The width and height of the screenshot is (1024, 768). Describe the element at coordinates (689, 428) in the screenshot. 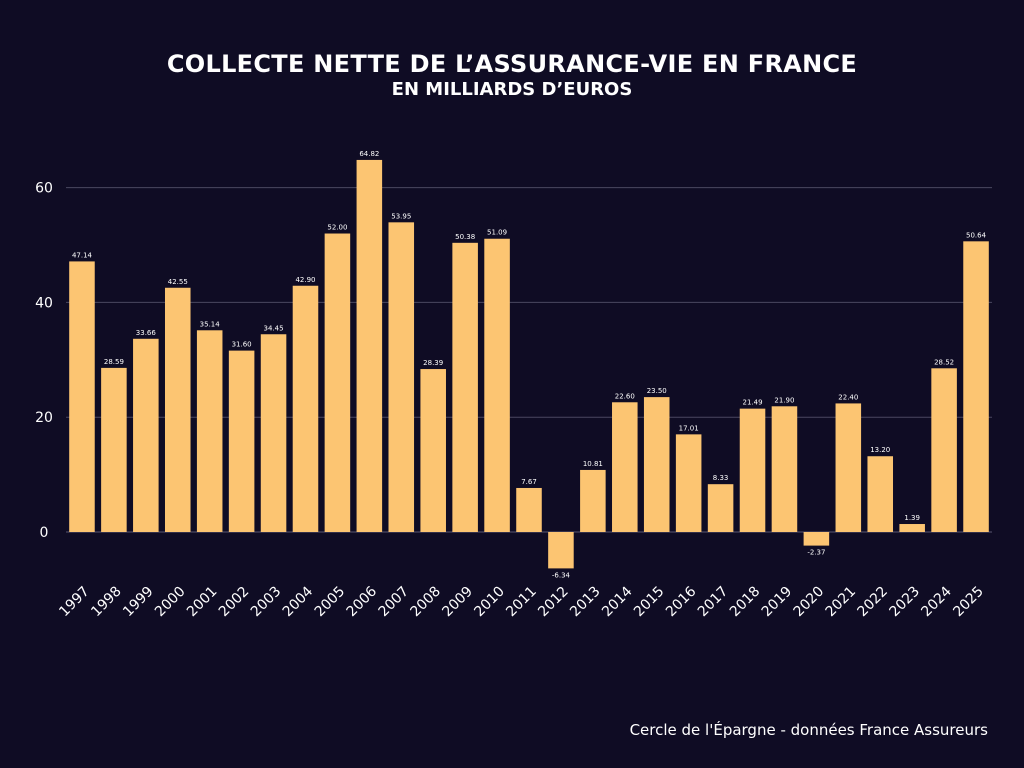

I see `bar-value-label: 17.01` at that location.